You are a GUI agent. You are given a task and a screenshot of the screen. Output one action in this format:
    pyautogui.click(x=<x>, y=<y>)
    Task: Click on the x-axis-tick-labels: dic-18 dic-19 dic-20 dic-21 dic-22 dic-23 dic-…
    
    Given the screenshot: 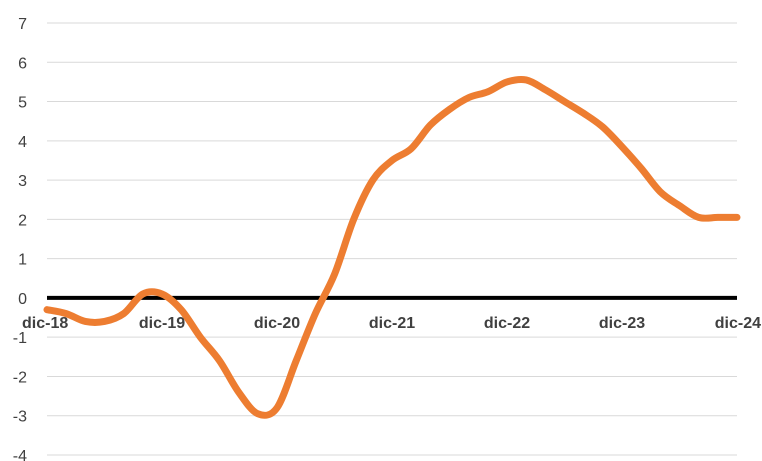 What is the action you would take?
    pyautogui.click(x=391, y=323)
    